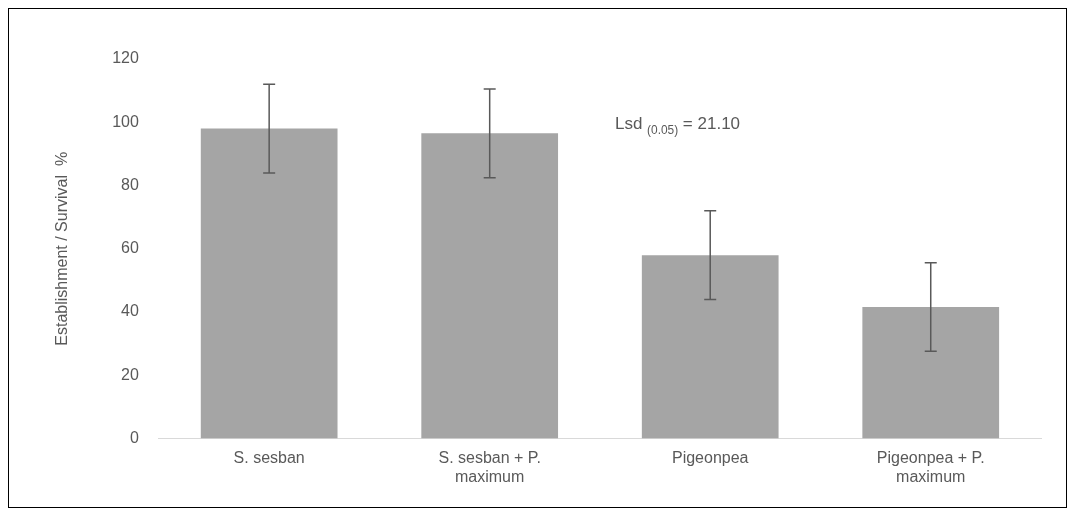 Image resolution: width=1075 pixels, height=516 pixels. I want to click on y-tick-label: 100, so click(125, 121).